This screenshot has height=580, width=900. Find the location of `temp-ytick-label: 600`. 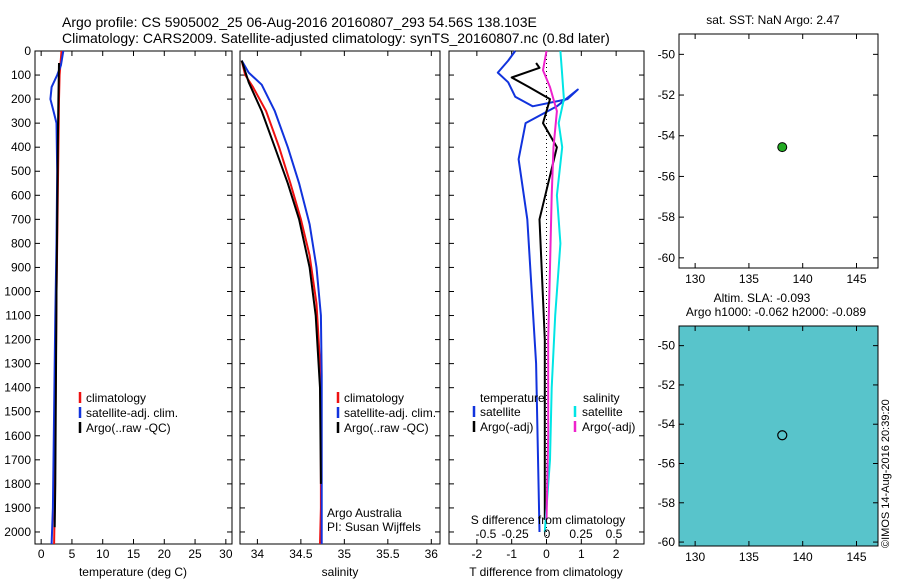

temp-ytick-label: 600 is located at coordinates (21, 195).